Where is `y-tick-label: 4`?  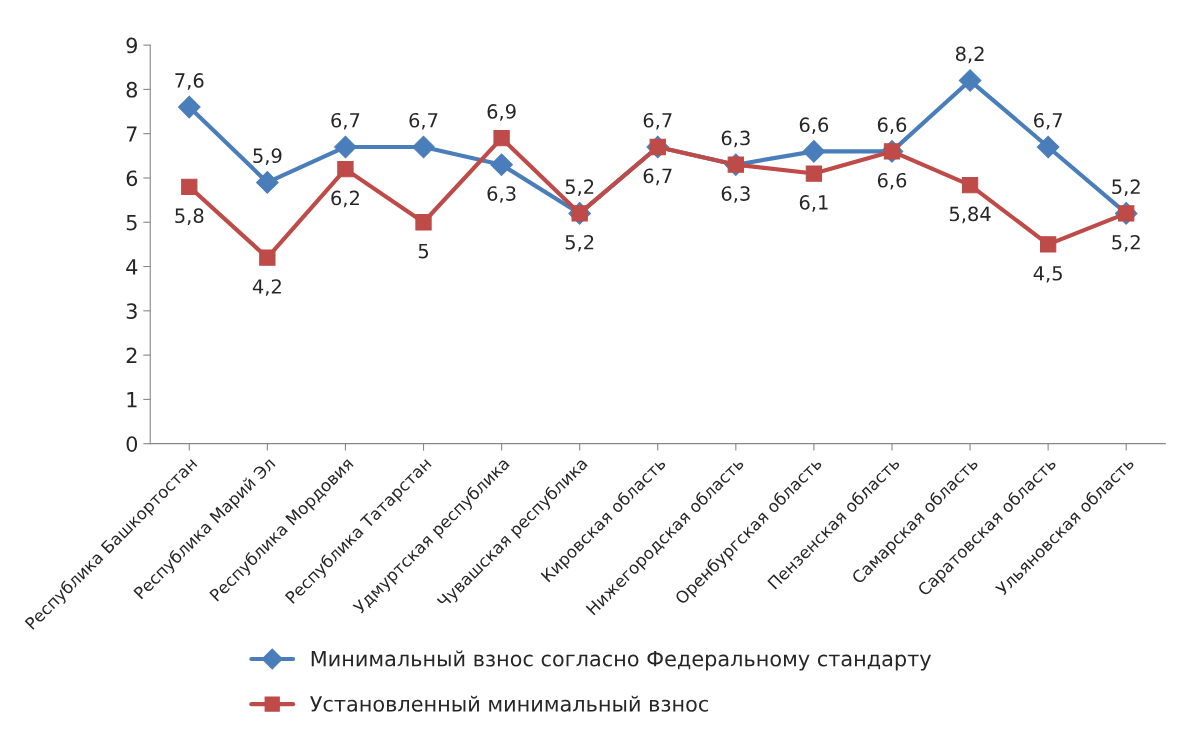 y-tick-label: 4 is located at coordinates (132, 267).